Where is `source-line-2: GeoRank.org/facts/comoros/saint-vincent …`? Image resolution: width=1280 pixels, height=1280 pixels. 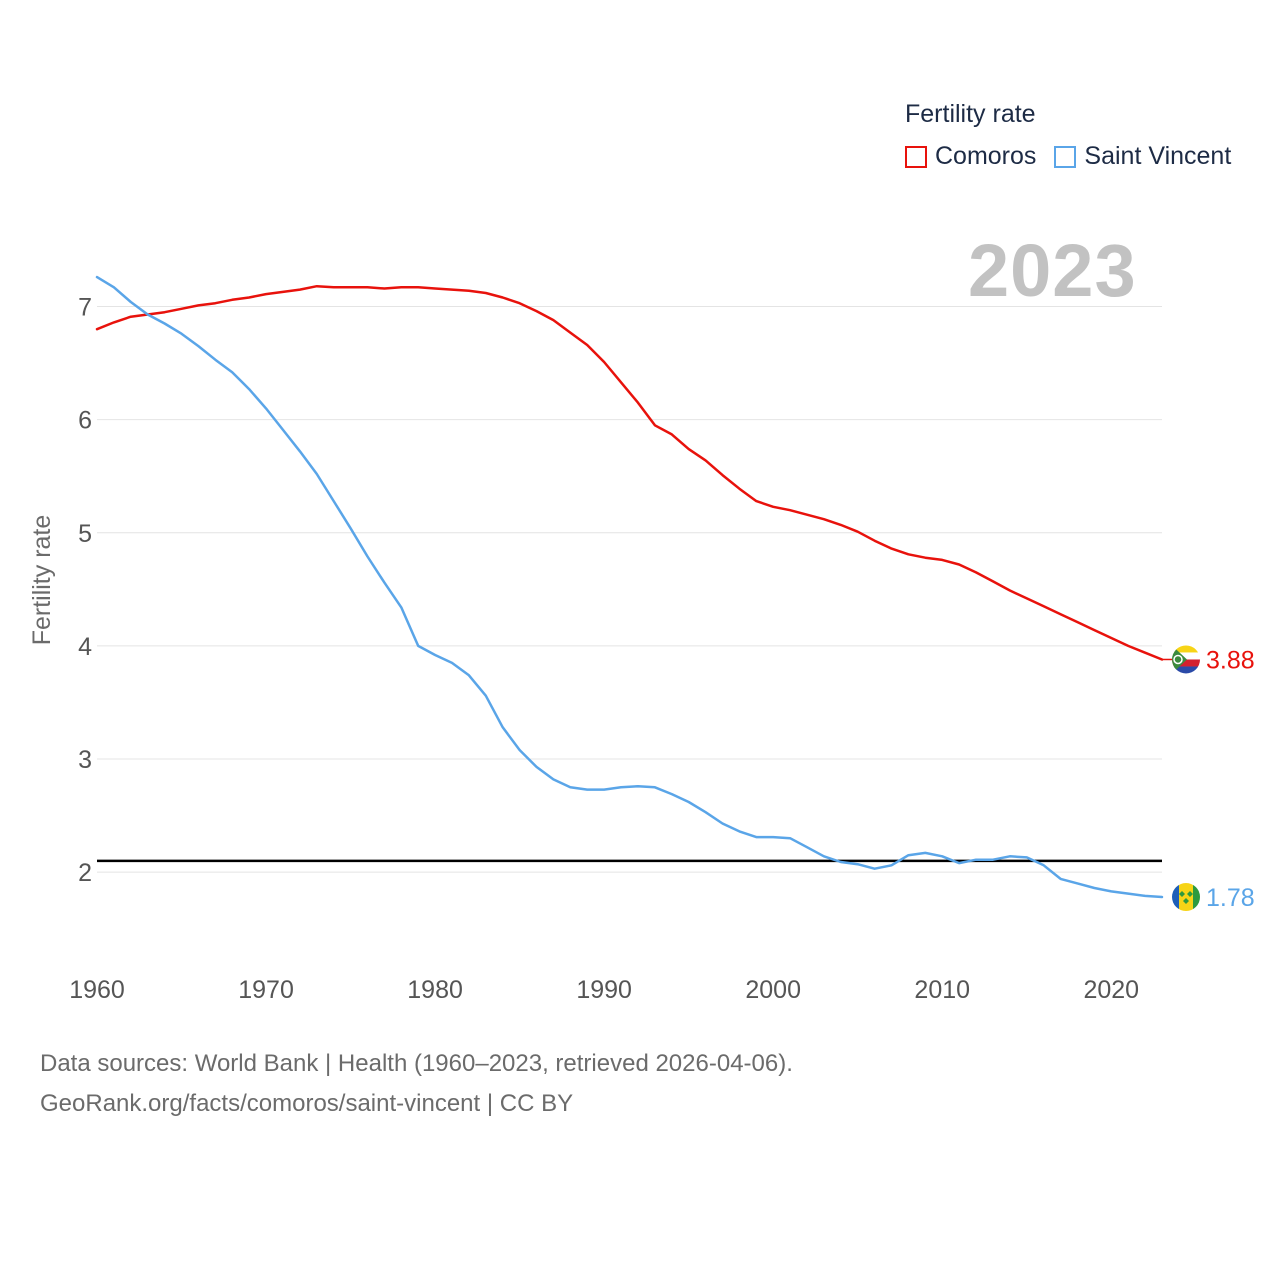
source-line-2: GeoRank.org/facts/comoros/saint-vincent … is located at coordinates (307, 1103).